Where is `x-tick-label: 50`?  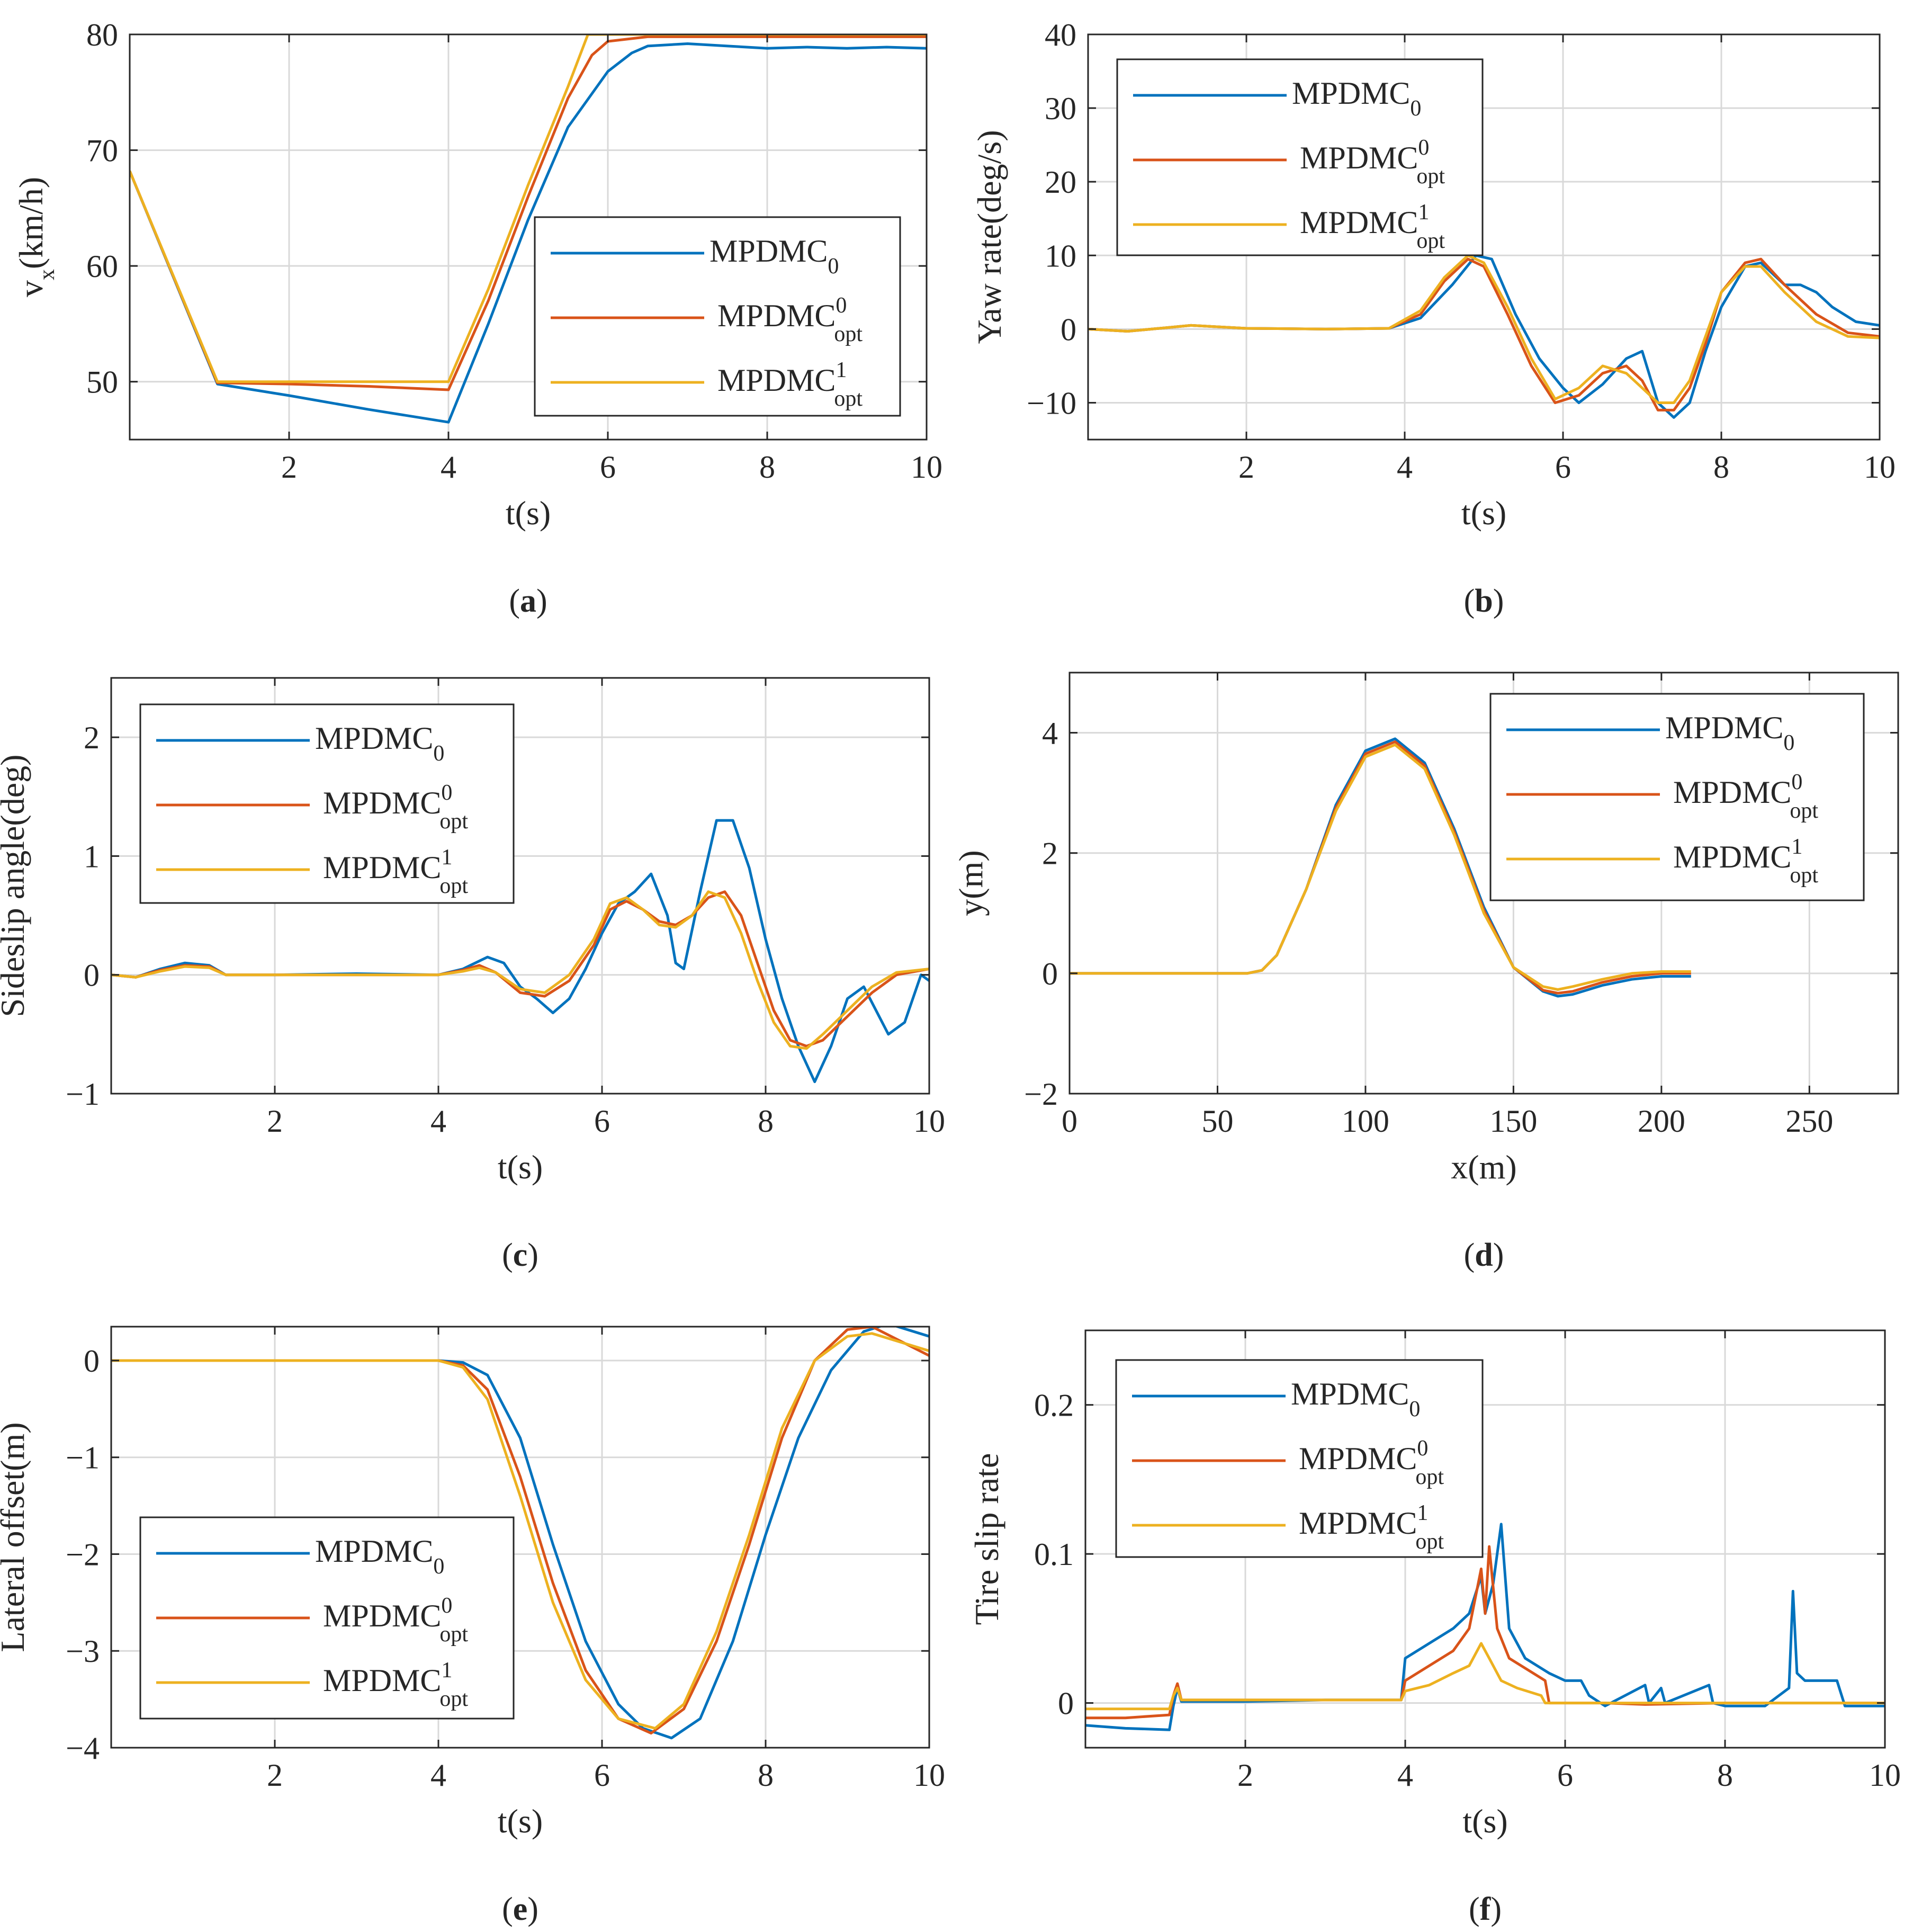
x-tick-label: 50 is located at coordinates (1217, 1121).